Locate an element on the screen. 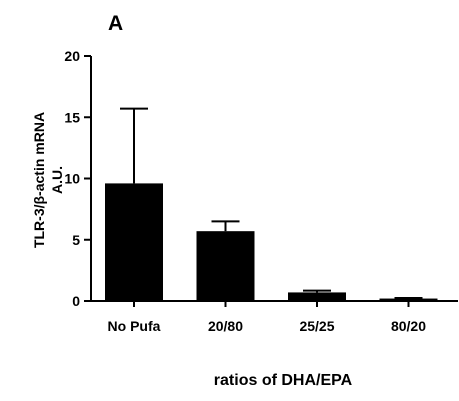 This screenshot has width=459, height=401. y-tick-label: 10 is located at coordinates (72, 179).